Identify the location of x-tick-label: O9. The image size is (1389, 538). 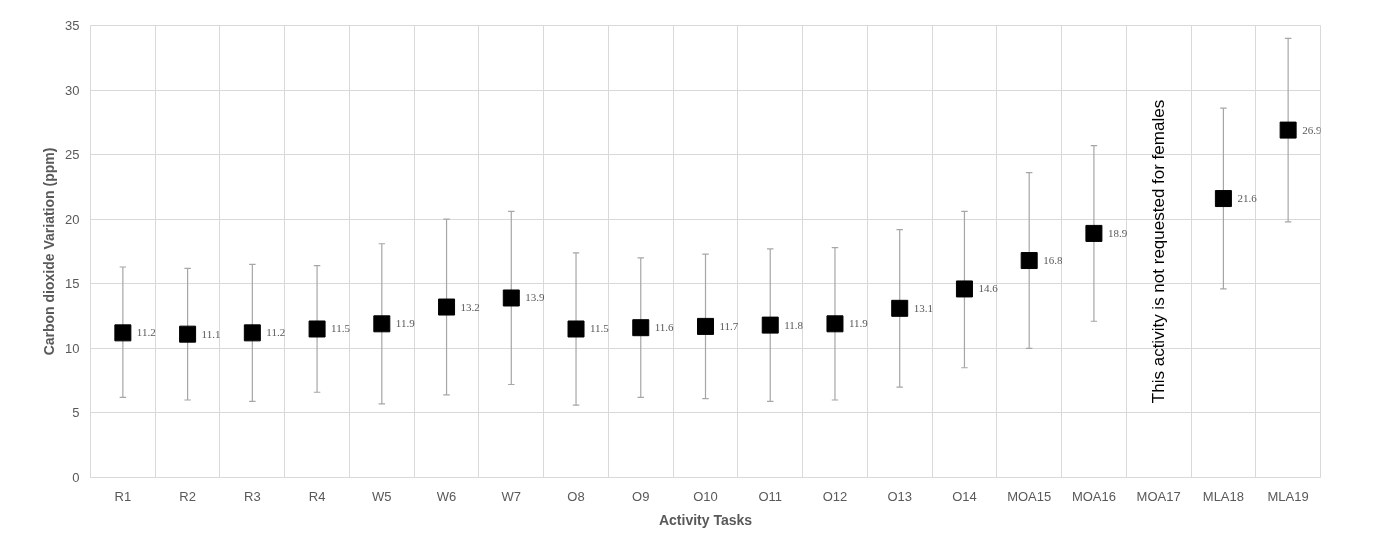
(641, 496).